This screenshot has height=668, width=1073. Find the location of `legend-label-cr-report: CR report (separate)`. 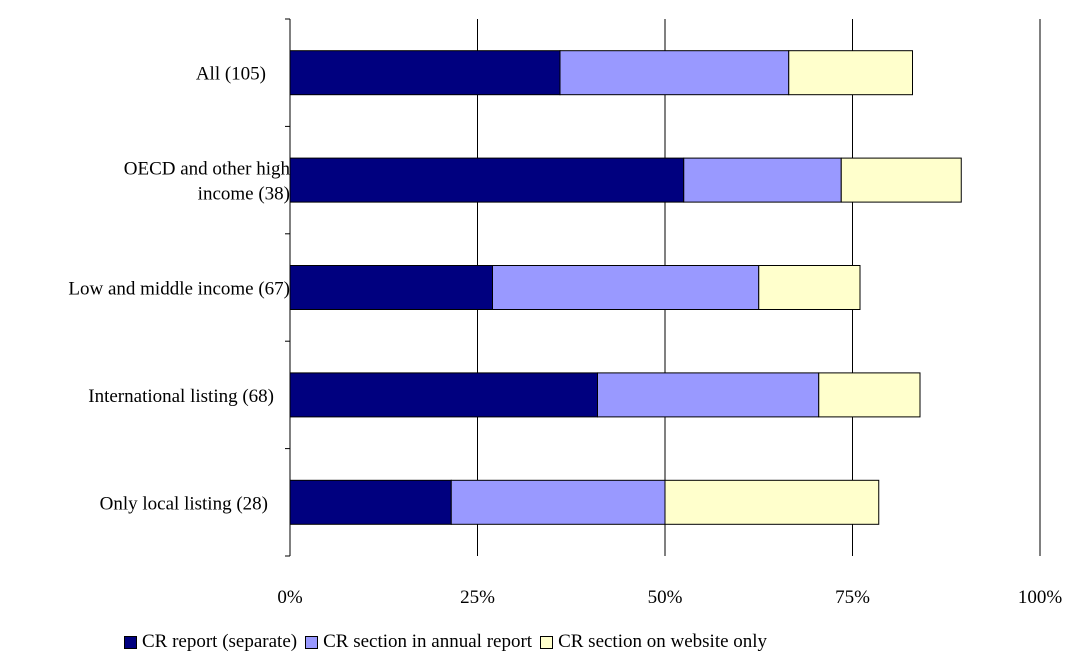

legend-label-cr-report: CR report (separate) is located at coordinates (220, 641).